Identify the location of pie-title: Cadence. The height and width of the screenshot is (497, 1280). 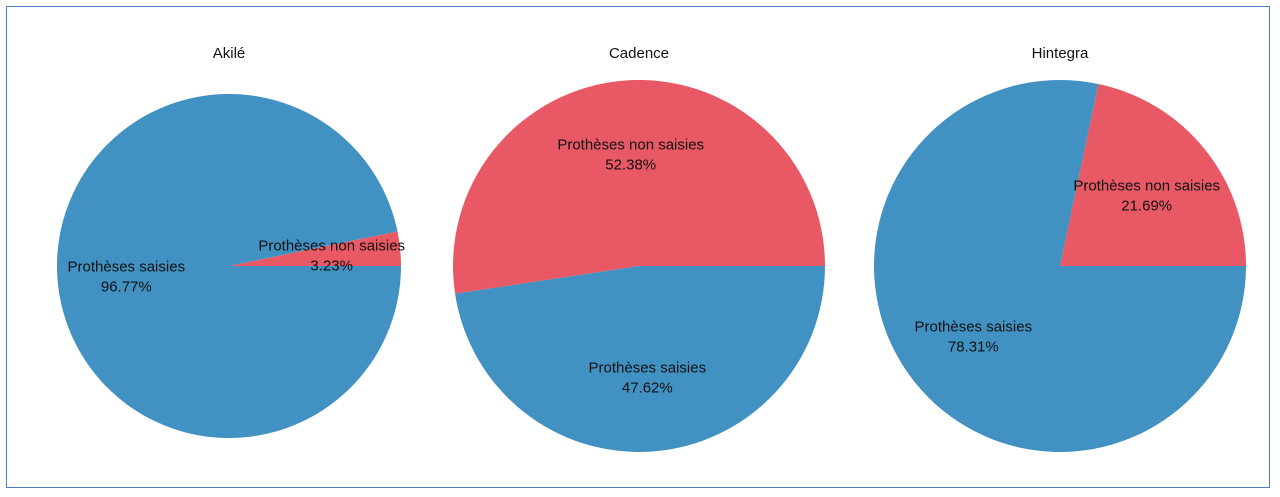
(639, 53).